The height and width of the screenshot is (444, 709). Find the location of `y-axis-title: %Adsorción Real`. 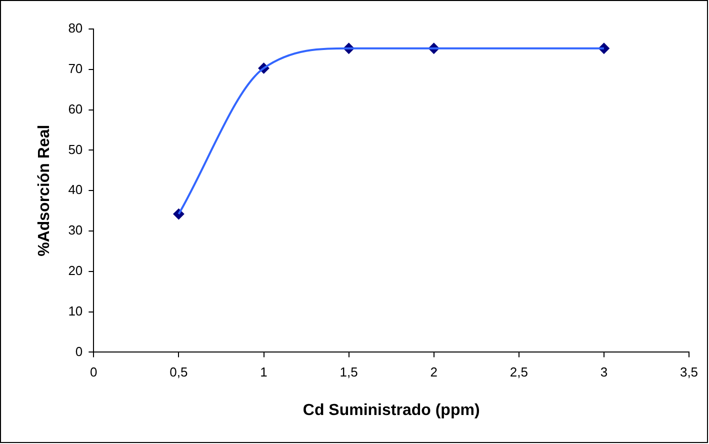

y-axis-title: %Adsorción Real is located at coordinates (45, 190).